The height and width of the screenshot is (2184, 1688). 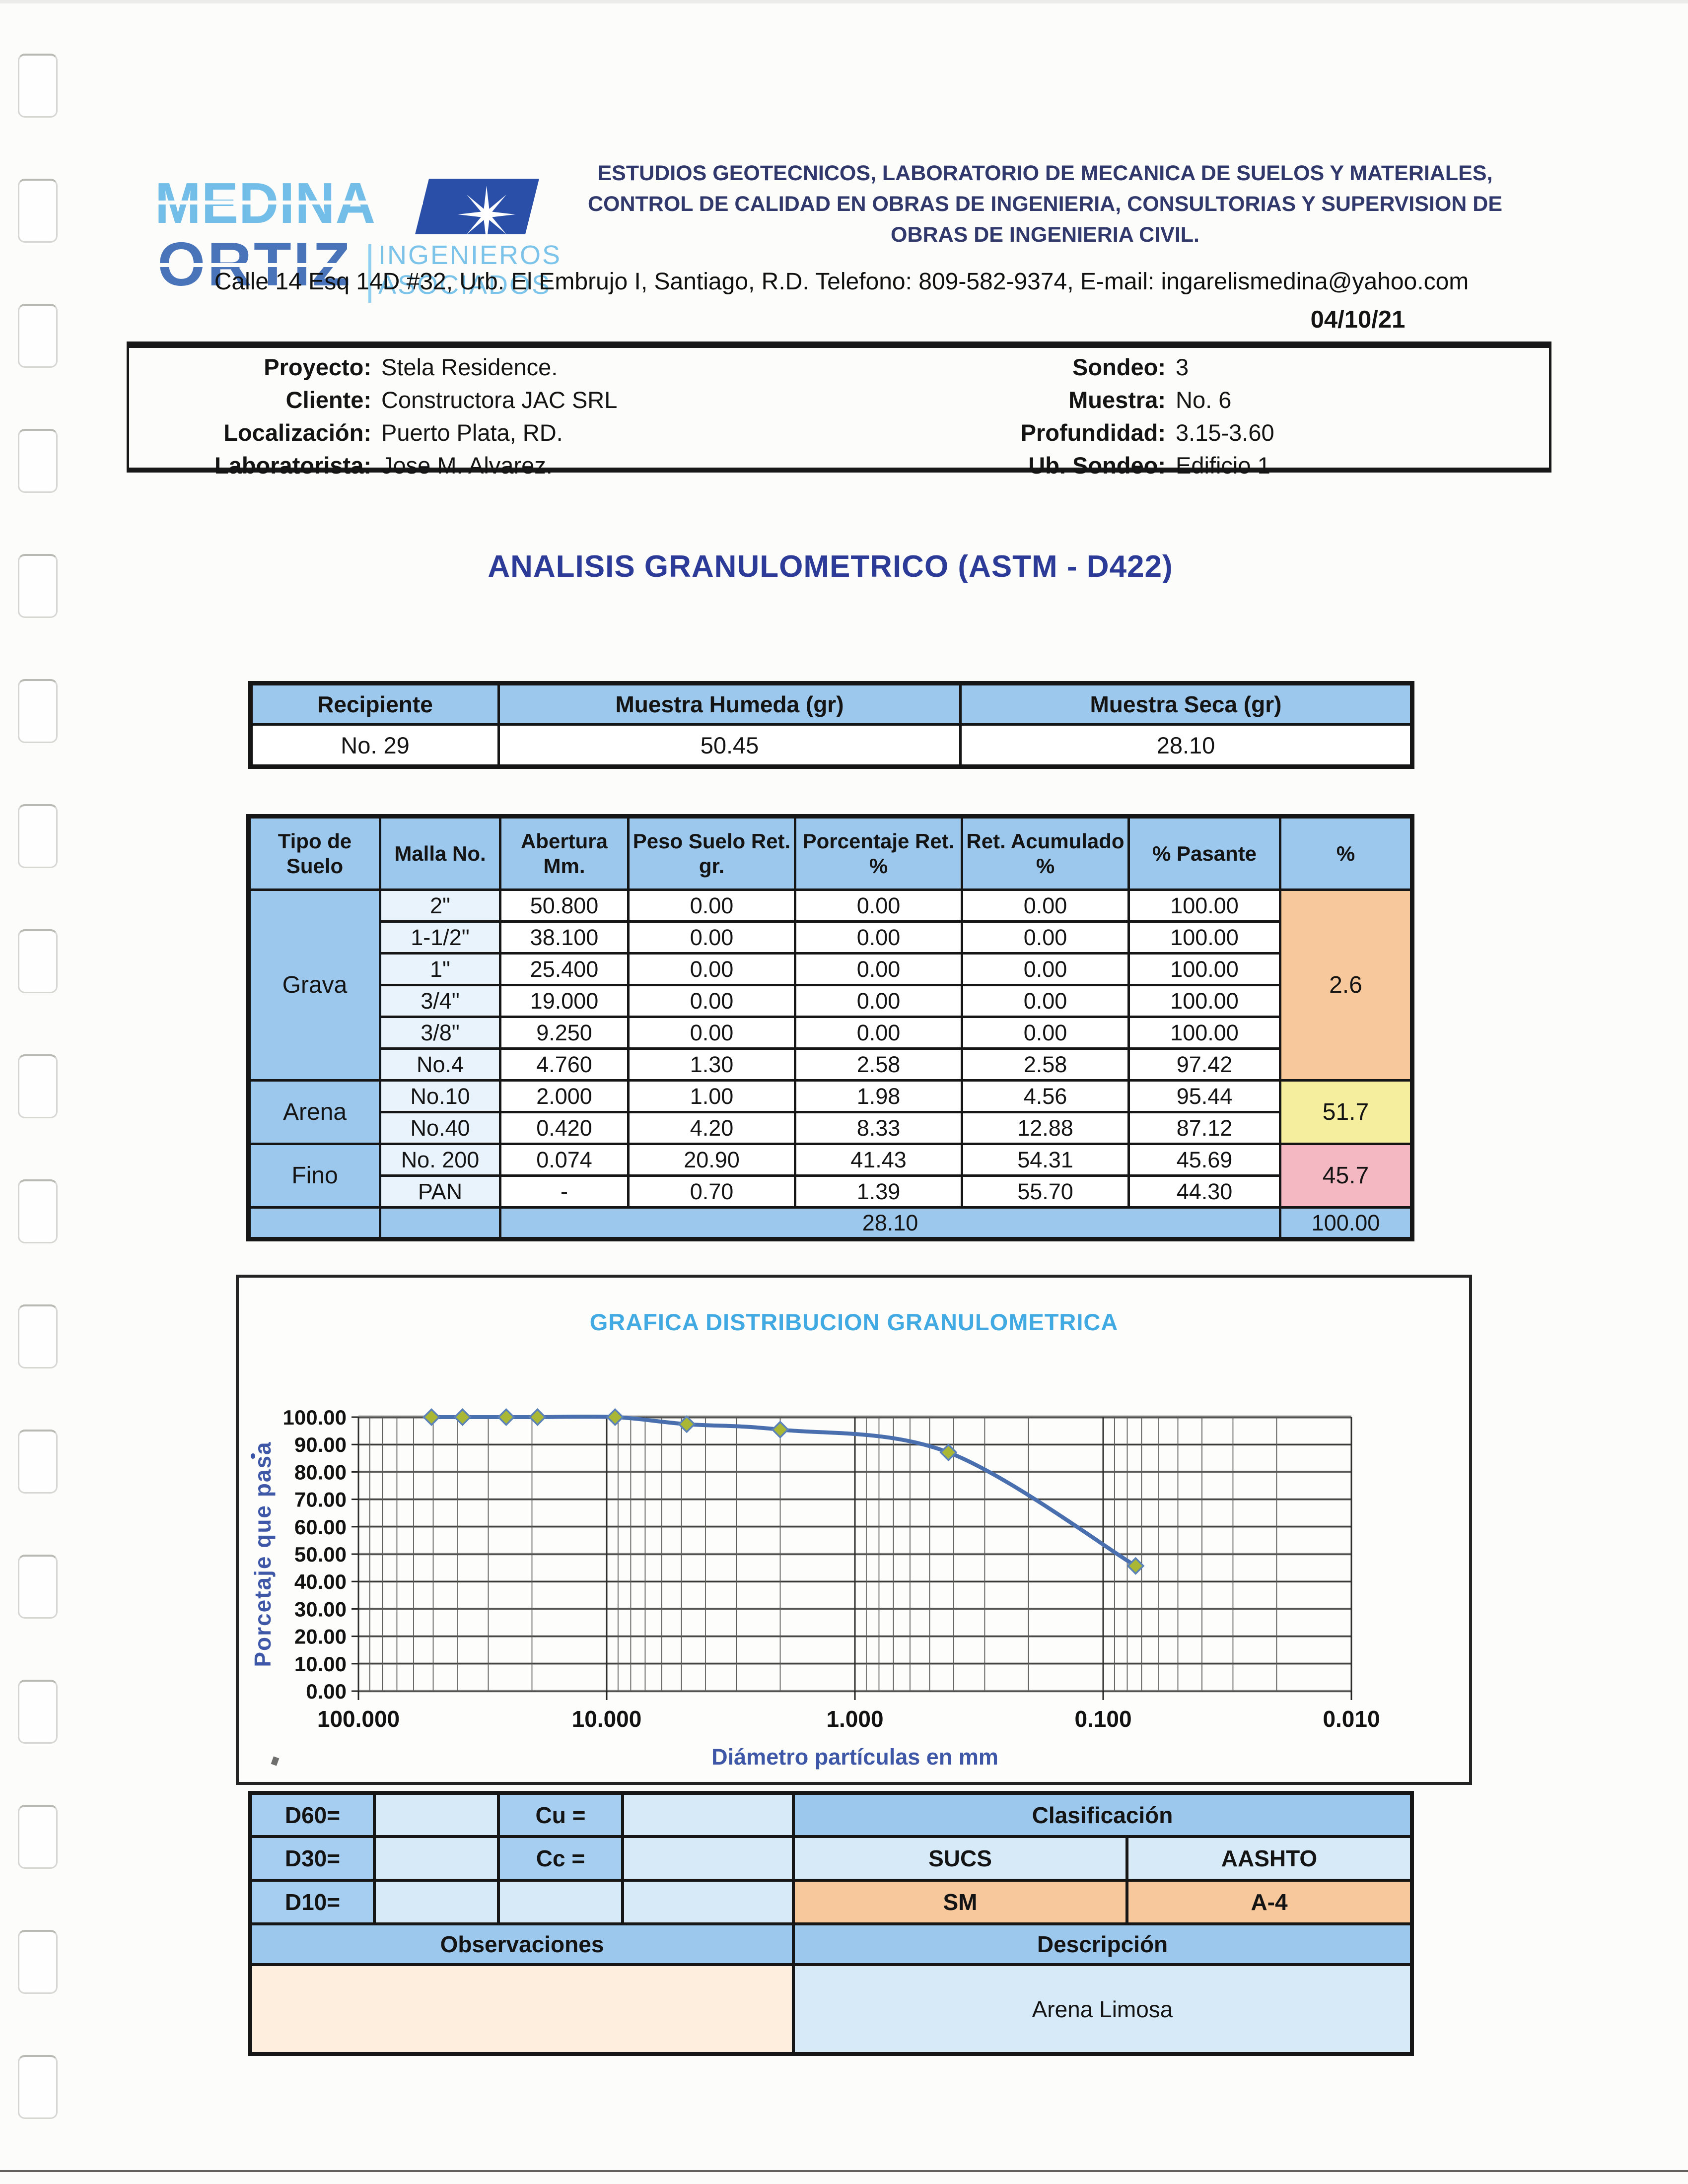 What do you see at coordinates (607, 1719) in the screenshot?
I see `x-tick-label: 10.000` at bounding box center [607, 1719].